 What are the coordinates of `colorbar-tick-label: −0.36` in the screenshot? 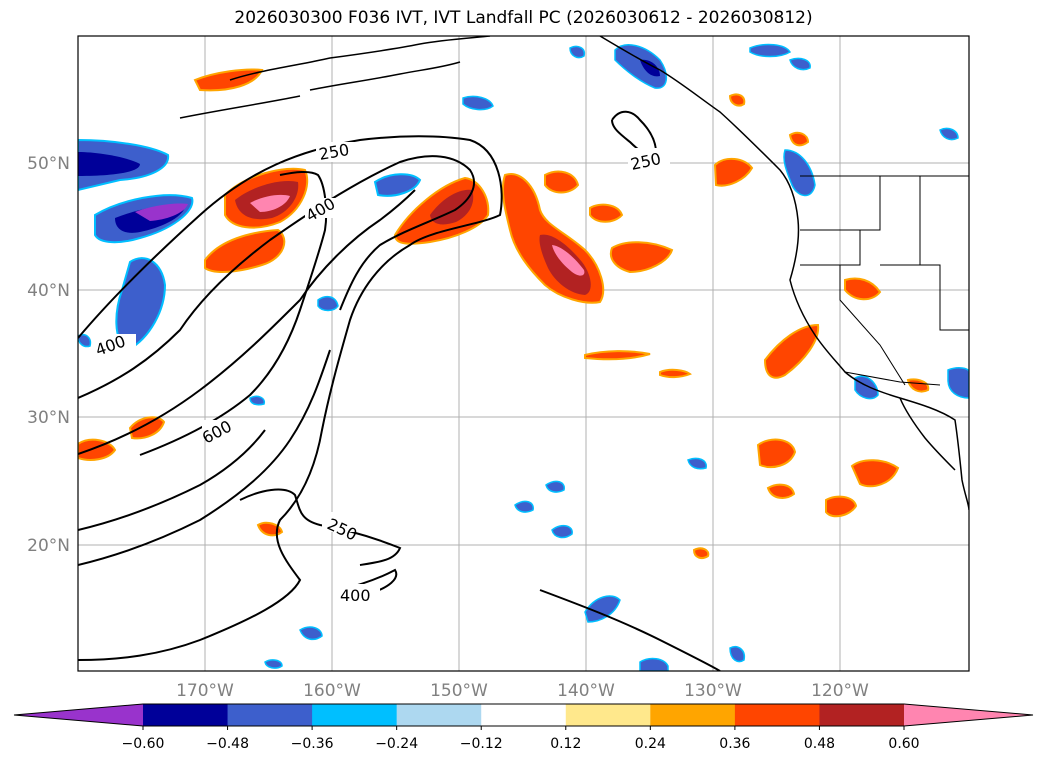 It's located at (312, 744).